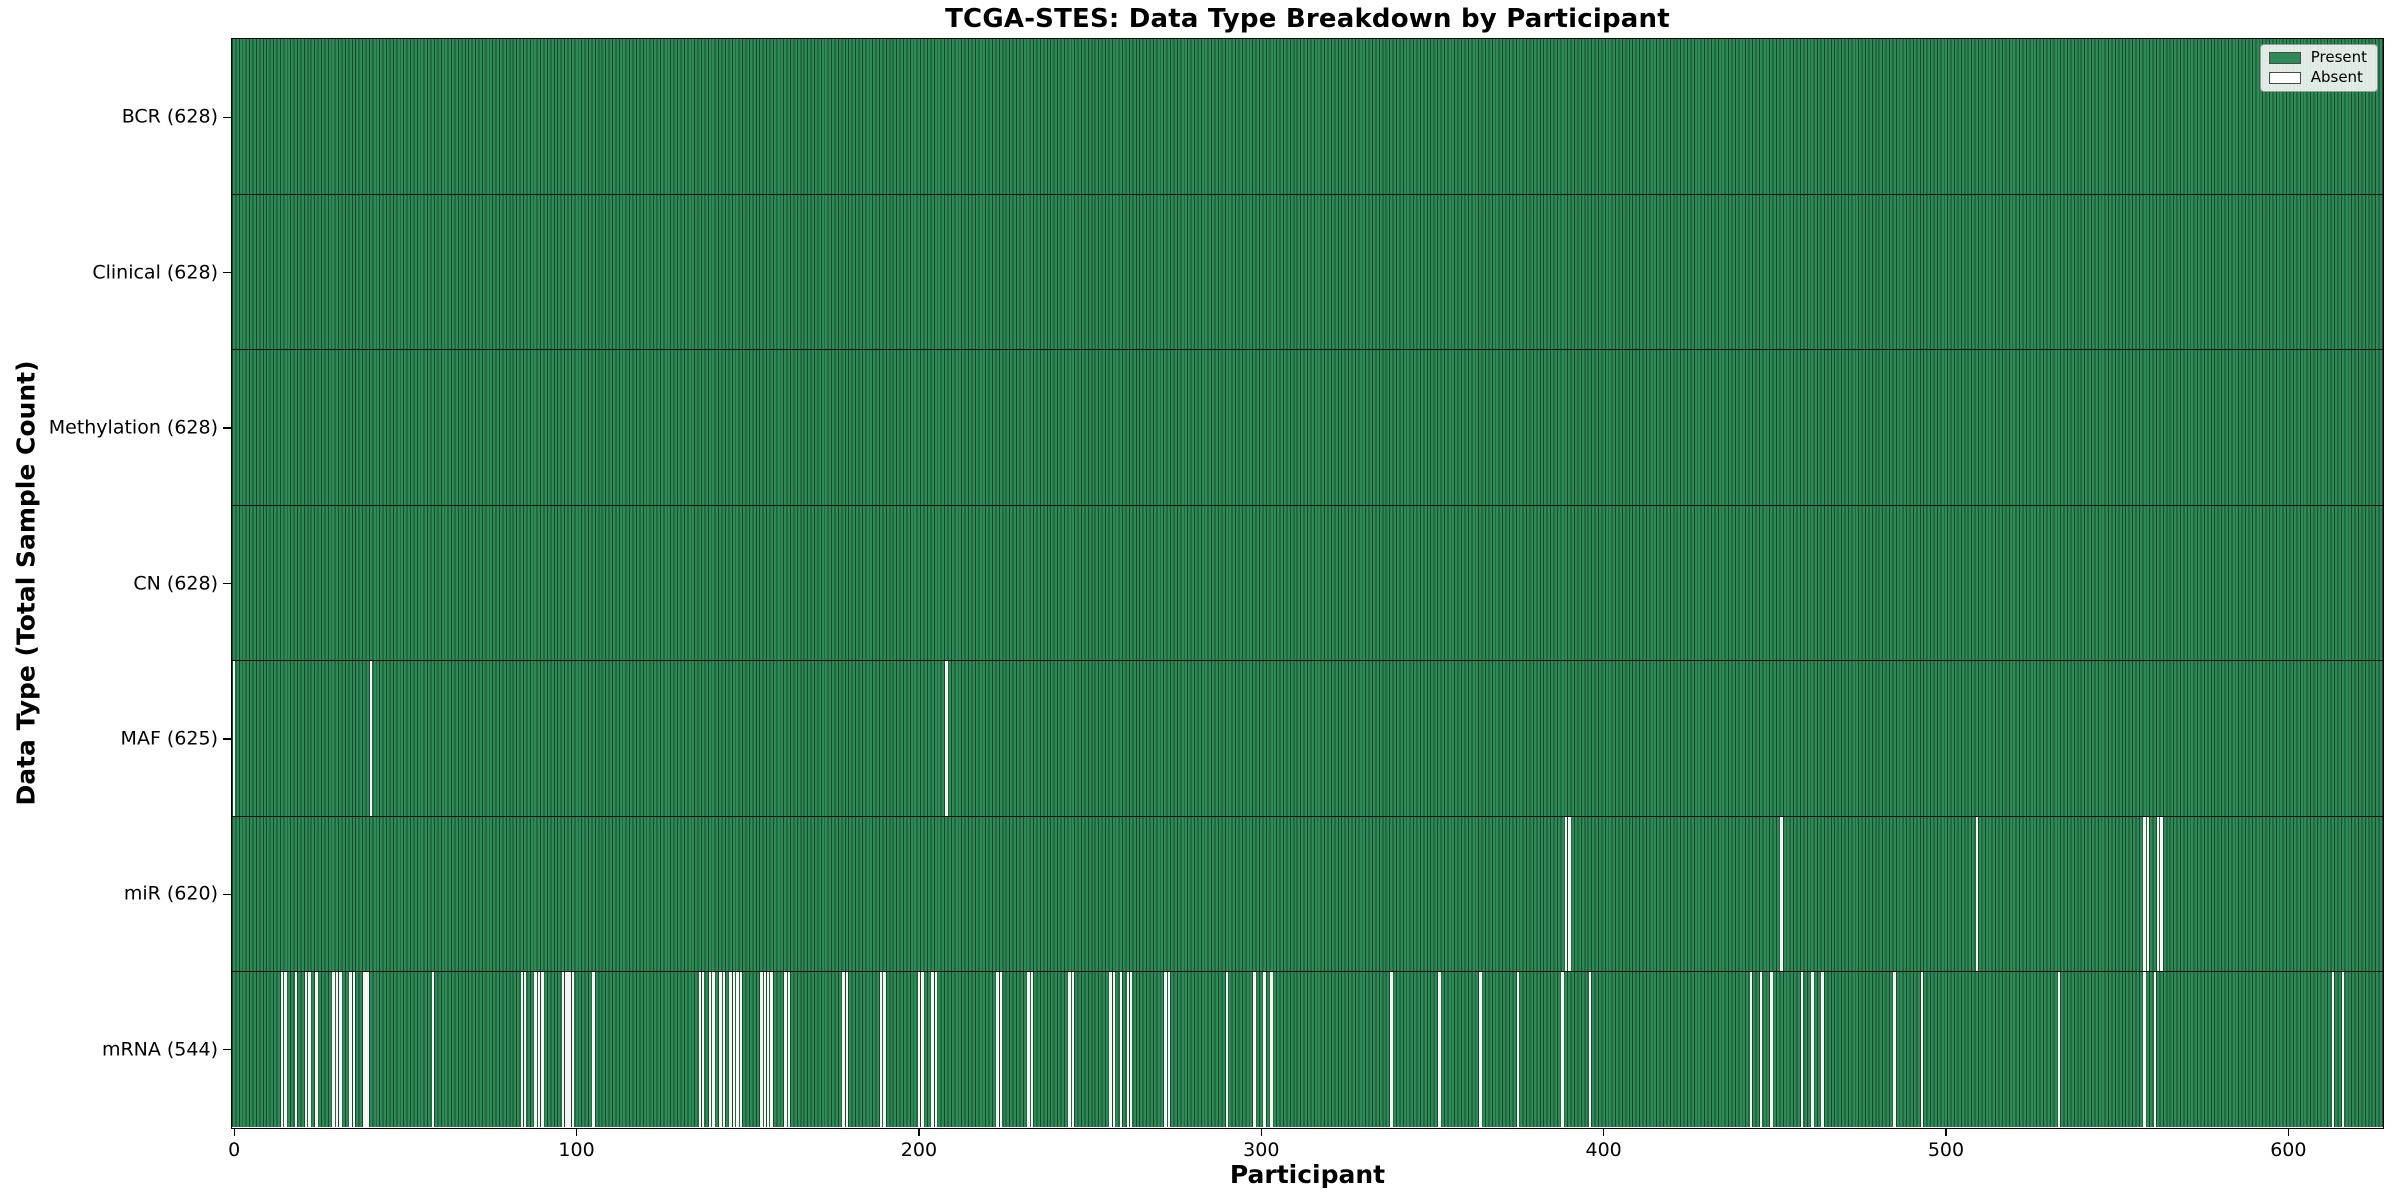 This screenshot has width=2400, height=1200. I want to click on y-tick-label-mrna: mRNA (544), so click(159, 1049).